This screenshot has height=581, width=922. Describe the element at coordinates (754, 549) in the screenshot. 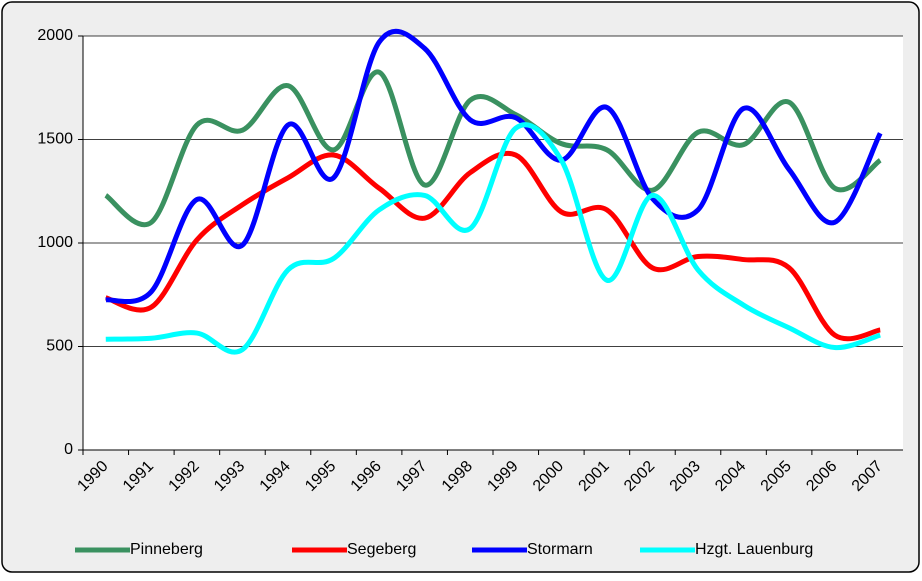

I see `legend-label: Hzgt. Lauenburg` at that location.